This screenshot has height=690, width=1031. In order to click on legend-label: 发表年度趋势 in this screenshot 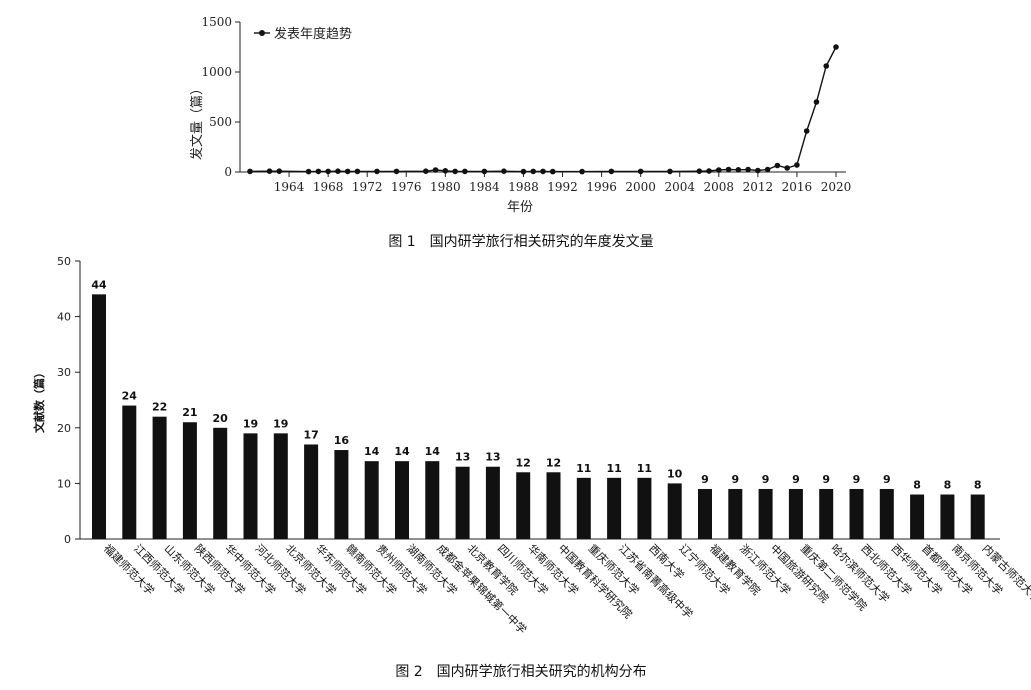, I will do `click(313, 34)`.